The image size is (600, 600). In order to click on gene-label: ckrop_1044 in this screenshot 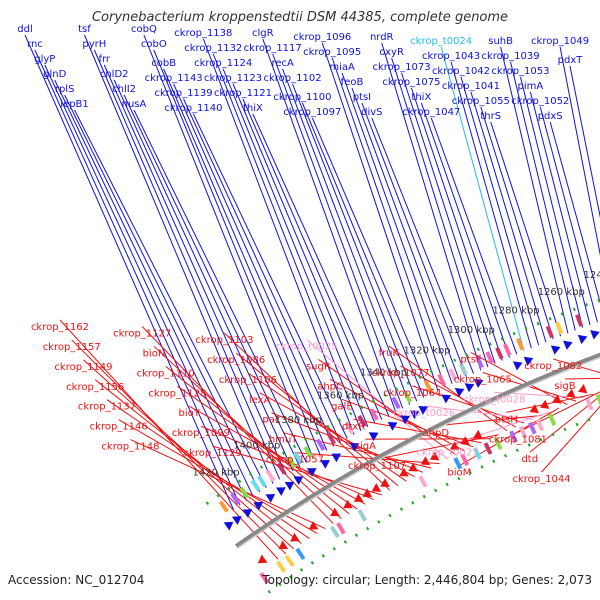, I will do `click(541, 479)`.